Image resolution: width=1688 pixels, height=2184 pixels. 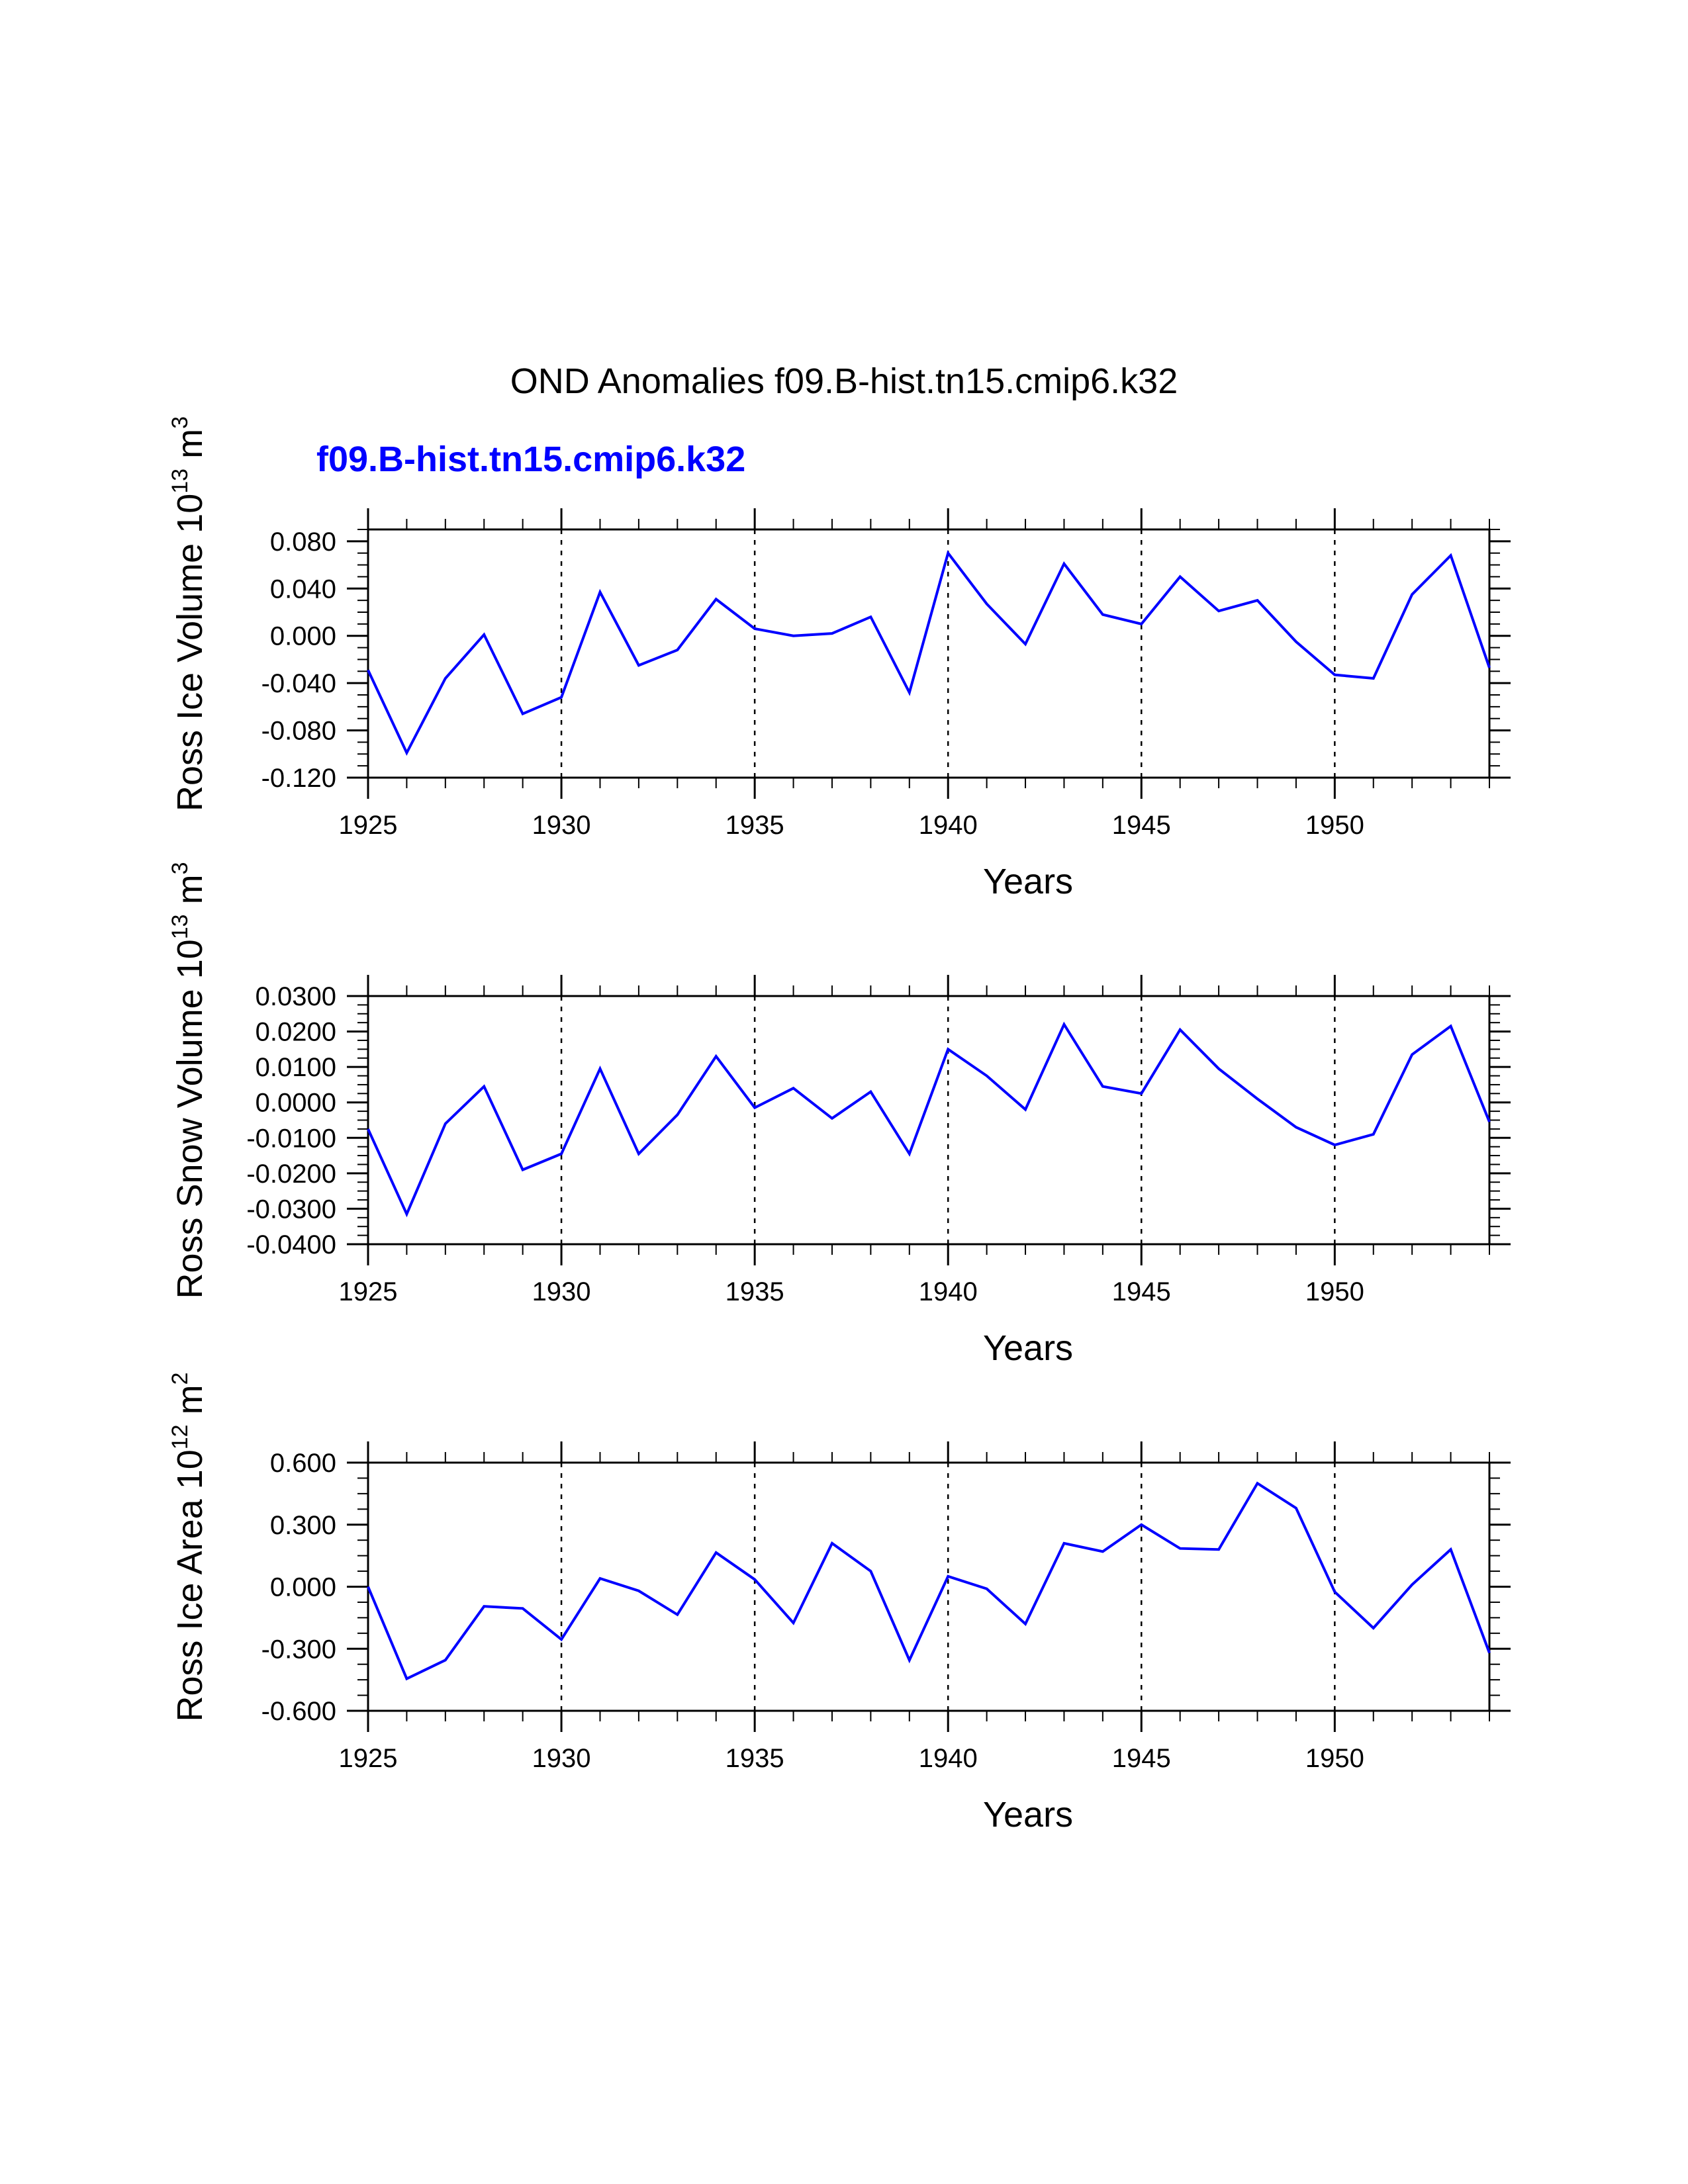 I want to click on series-line-ice-volume, so click(x=929, y=653).